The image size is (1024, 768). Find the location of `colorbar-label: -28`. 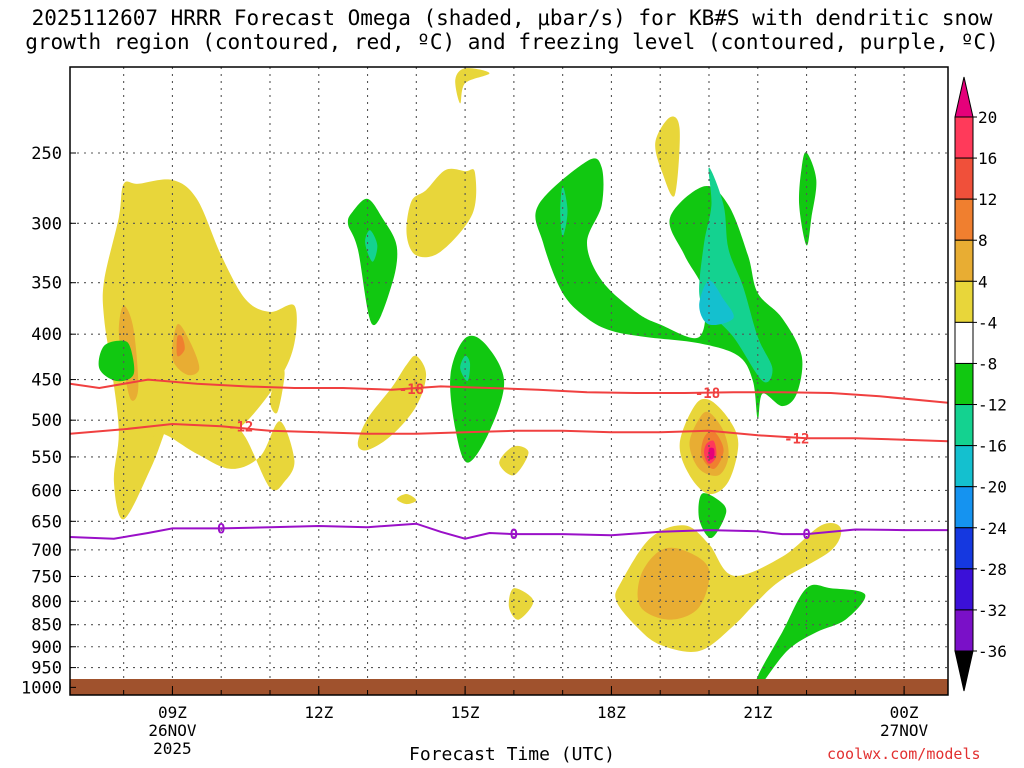

colorbar-label: -28 is located at coordinates (992, 569).